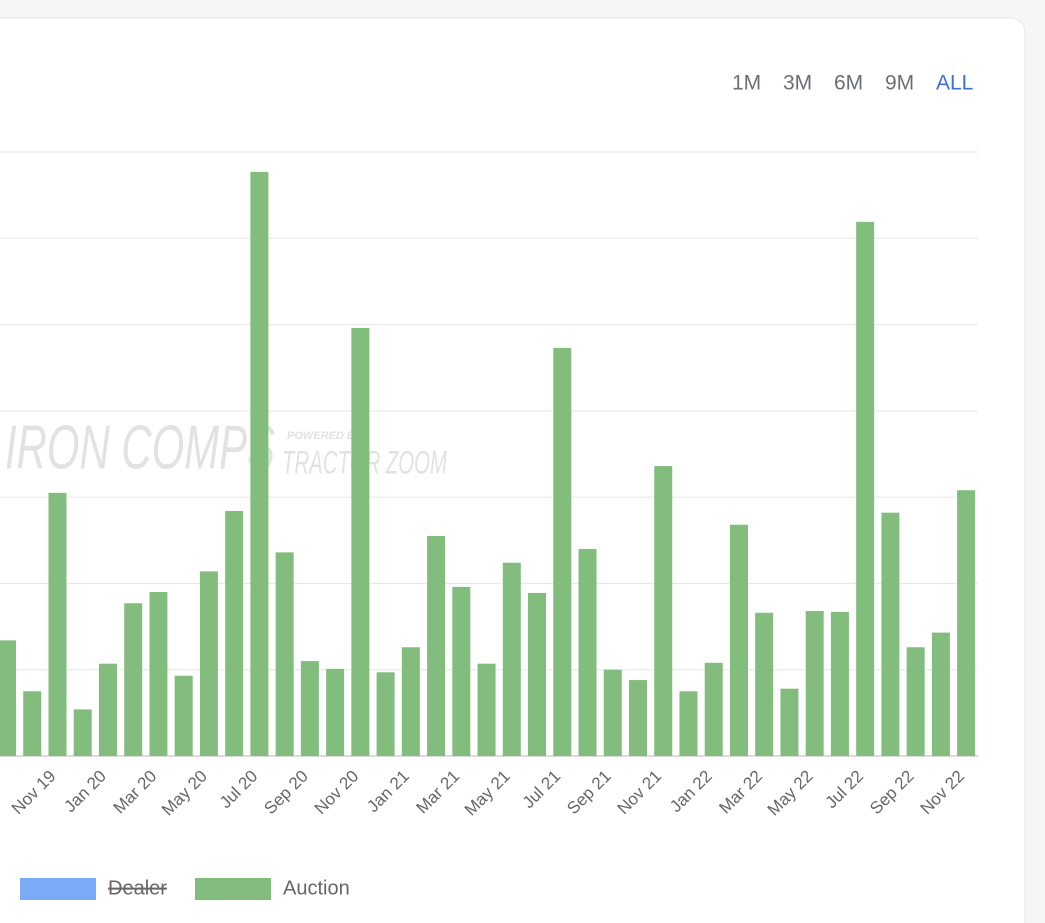  What do you see at coordinates (316, 888) in the screenshot?
I see `legend-label: Auction` at bounding box center [316, 888].